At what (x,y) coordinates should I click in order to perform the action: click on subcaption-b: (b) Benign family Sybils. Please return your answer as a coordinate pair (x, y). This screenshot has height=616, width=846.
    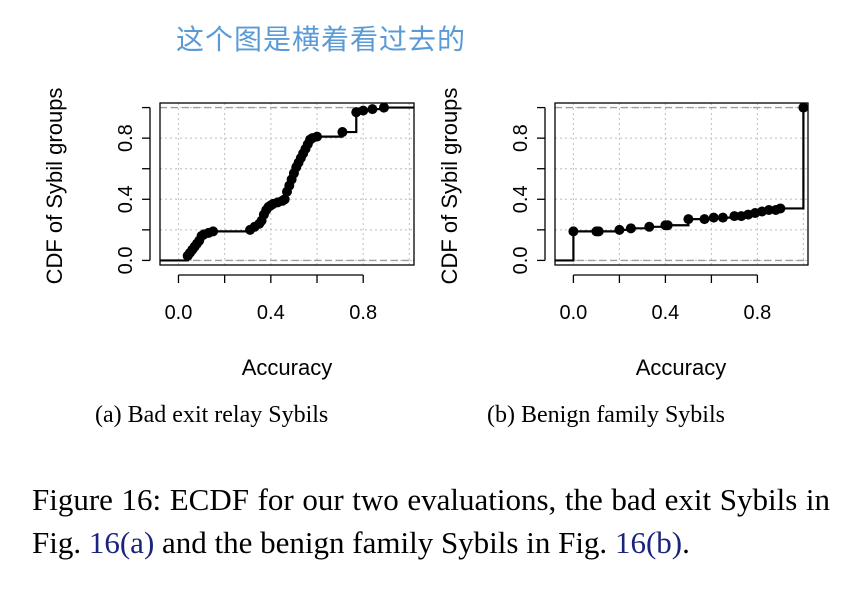
    Looking at the image, I should click on (606, 415).